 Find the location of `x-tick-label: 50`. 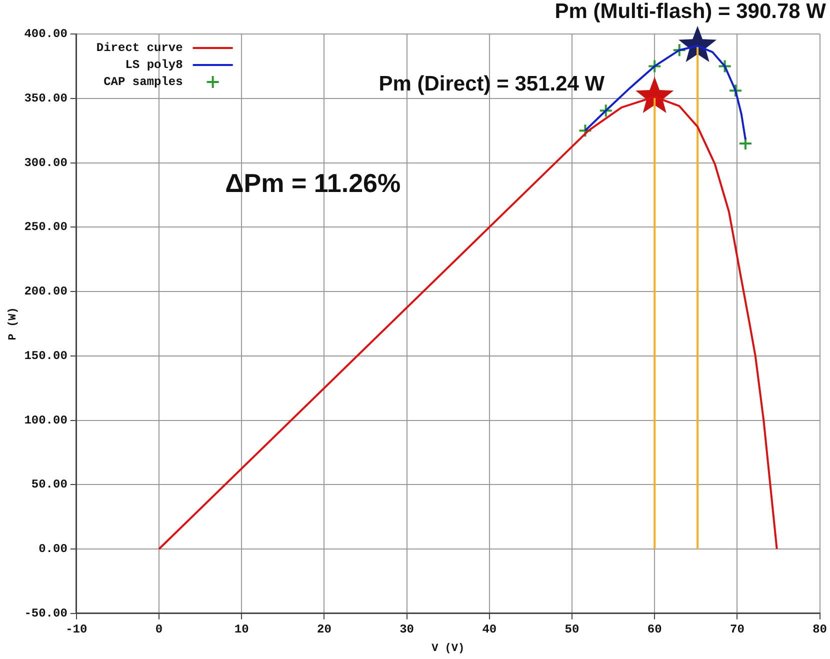

x-tick-label: 50 is located at coordinates (572, 629).